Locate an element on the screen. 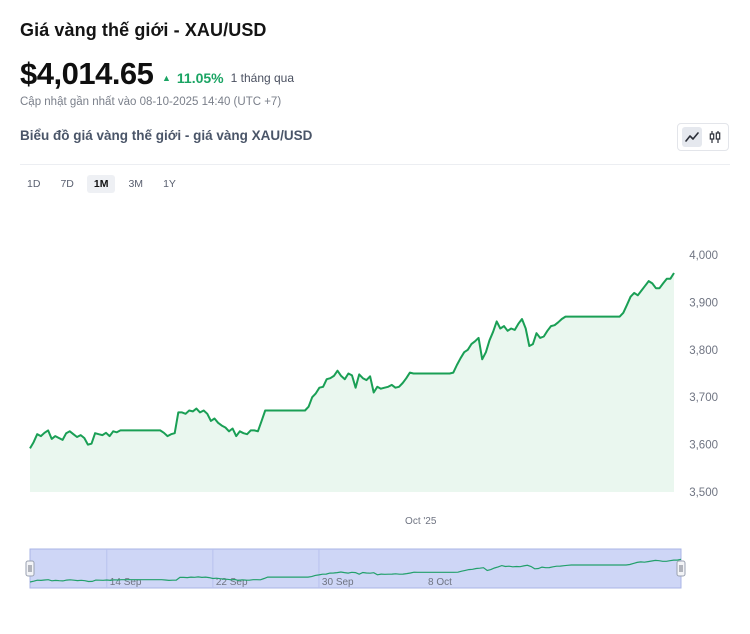 This screenshot has height=634, width=750. line-chart-button is located at coordinates (691, 137).